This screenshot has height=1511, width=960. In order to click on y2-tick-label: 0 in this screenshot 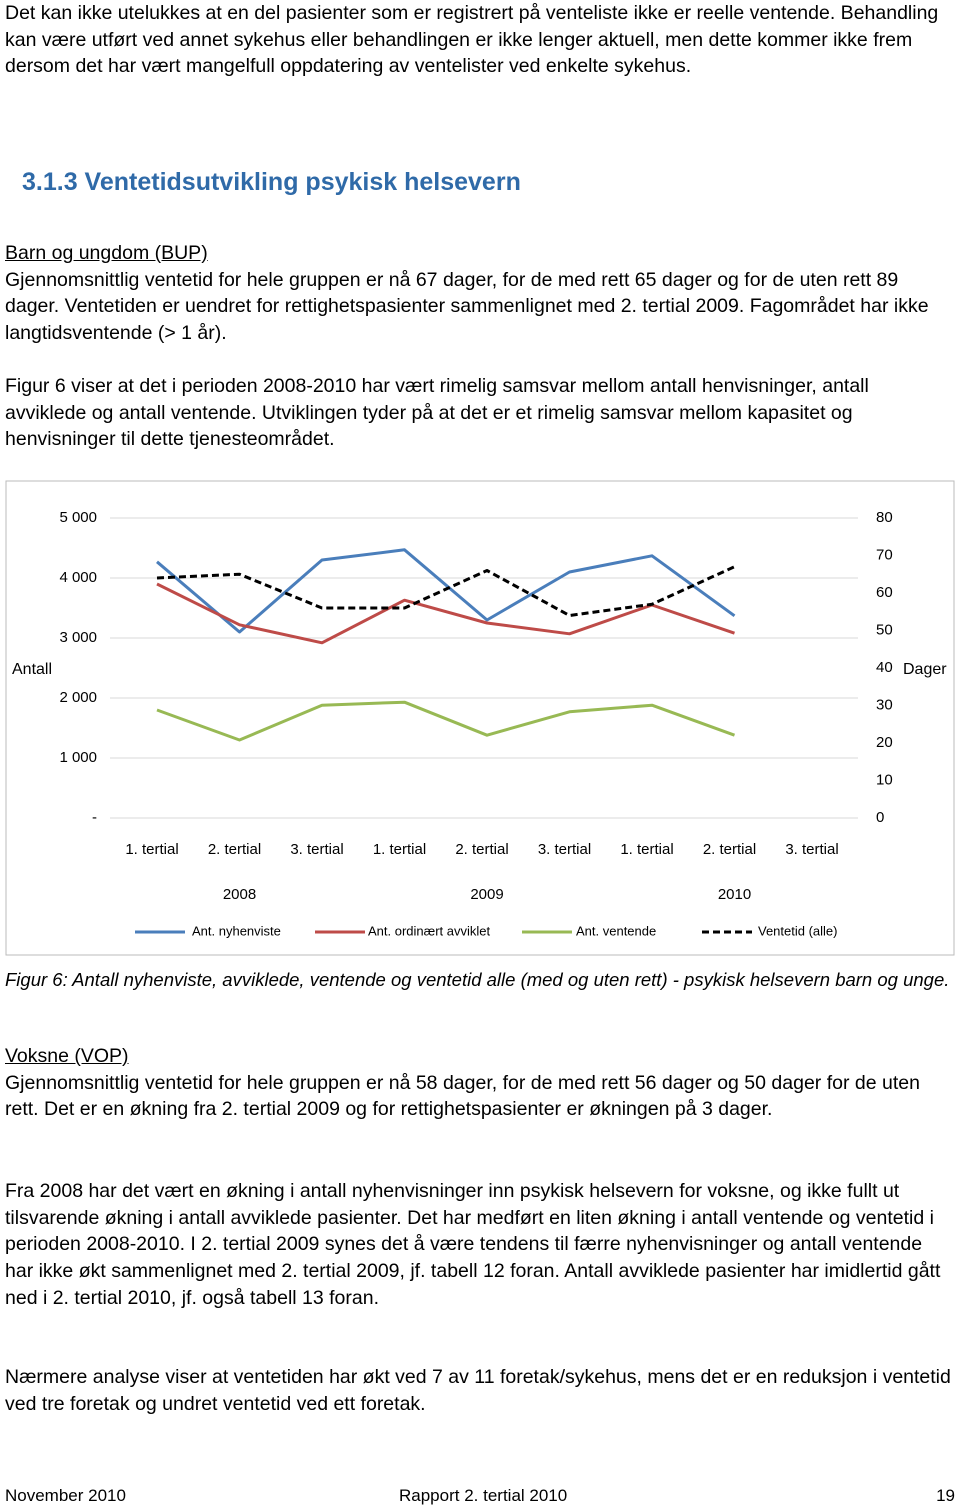, I will do `click(880, 817)`.